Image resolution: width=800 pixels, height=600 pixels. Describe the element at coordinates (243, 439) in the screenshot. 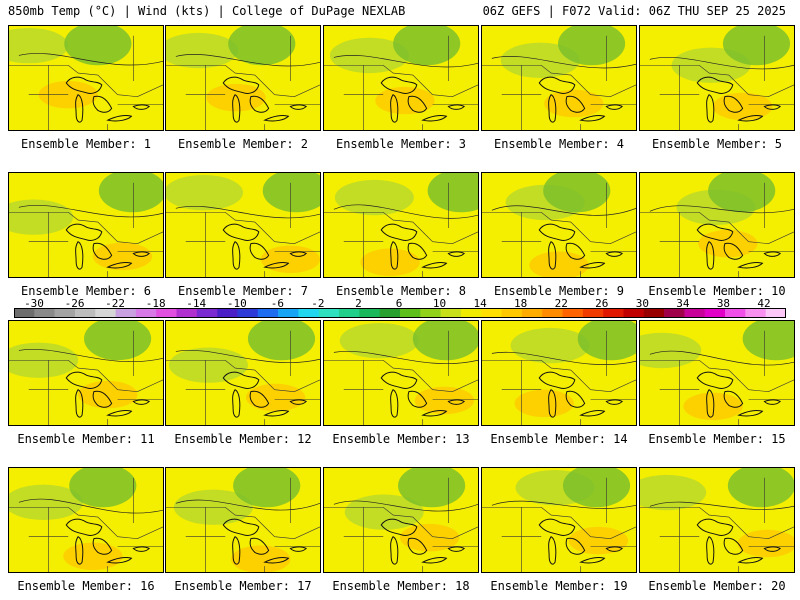

I see `ensemble-member-caption: Ensemble Member: 12` at that location.